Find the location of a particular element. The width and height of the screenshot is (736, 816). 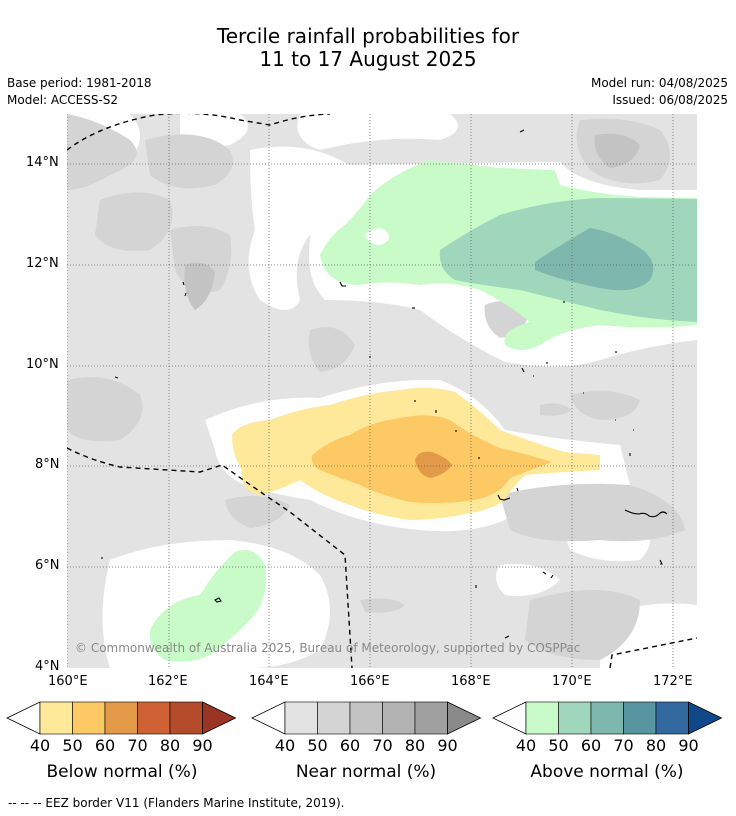

lon-tick-label-160: 160°E is located at coordinates (68, 681).